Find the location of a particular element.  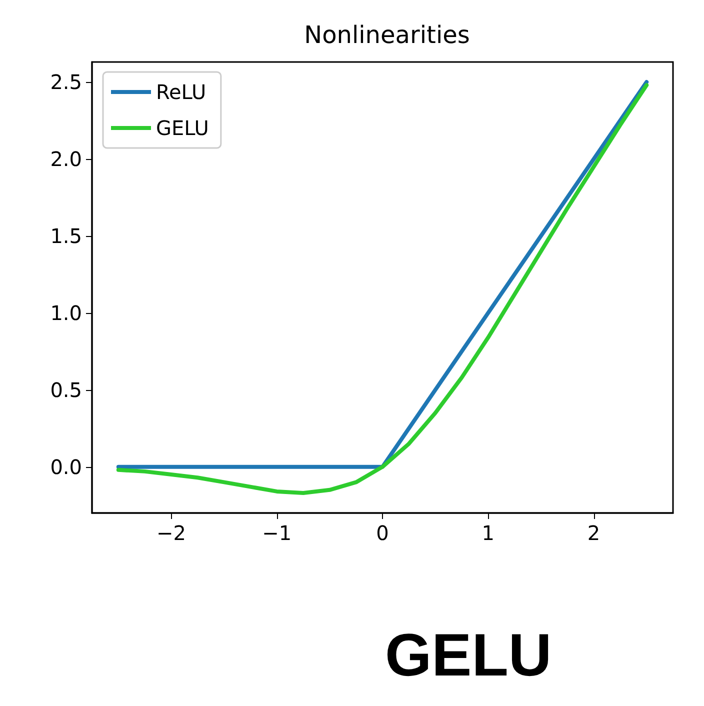

text: GELU is located at coordinates (468, 655).